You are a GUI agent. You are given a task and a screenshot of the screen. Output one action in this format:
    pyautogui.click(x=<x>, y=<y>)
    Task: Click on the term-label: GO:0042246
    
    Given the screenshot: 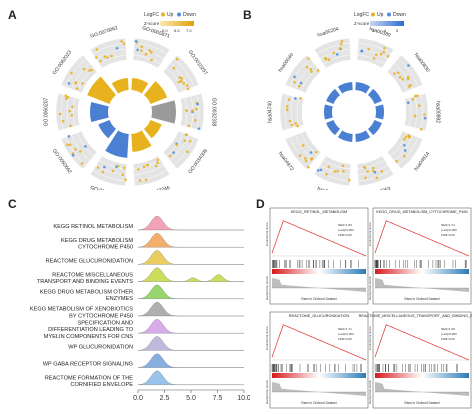 What is the action you would take?
    pyautogui.click(x=156, y=187)
    